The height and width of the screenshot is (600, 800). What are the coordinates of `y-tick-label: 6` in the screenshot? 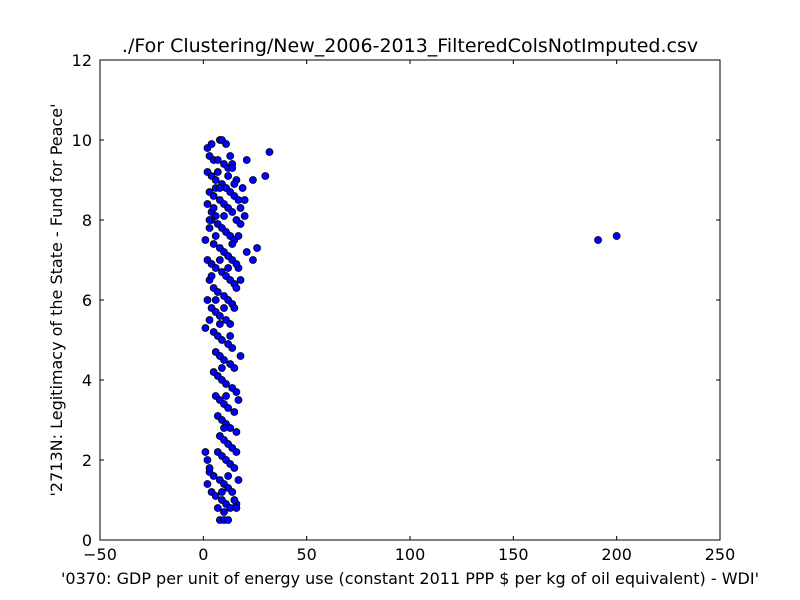 It's located at (87, 300).